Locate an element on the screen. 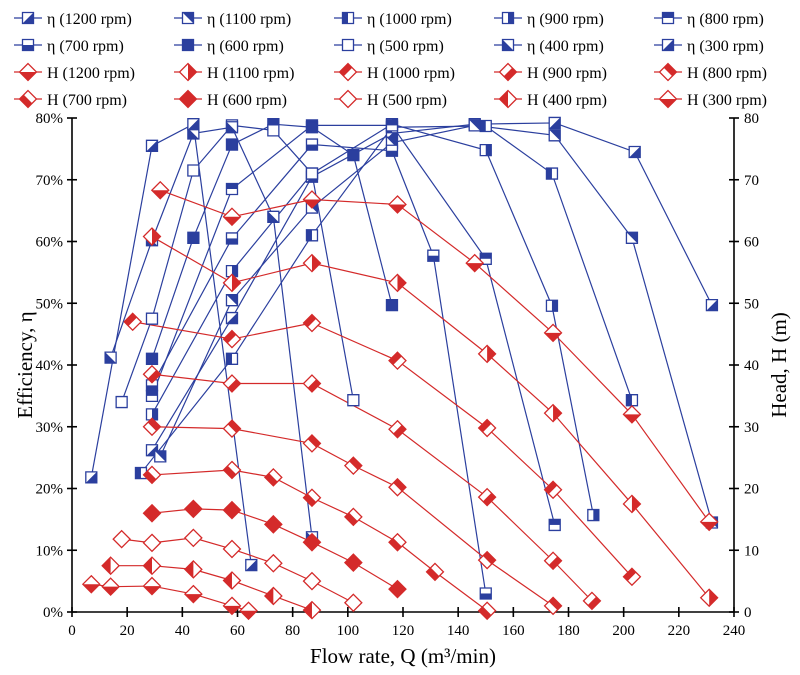 The image size is (800, 675). y-right-tick-label: 10 is located at coordinates (751, 551).